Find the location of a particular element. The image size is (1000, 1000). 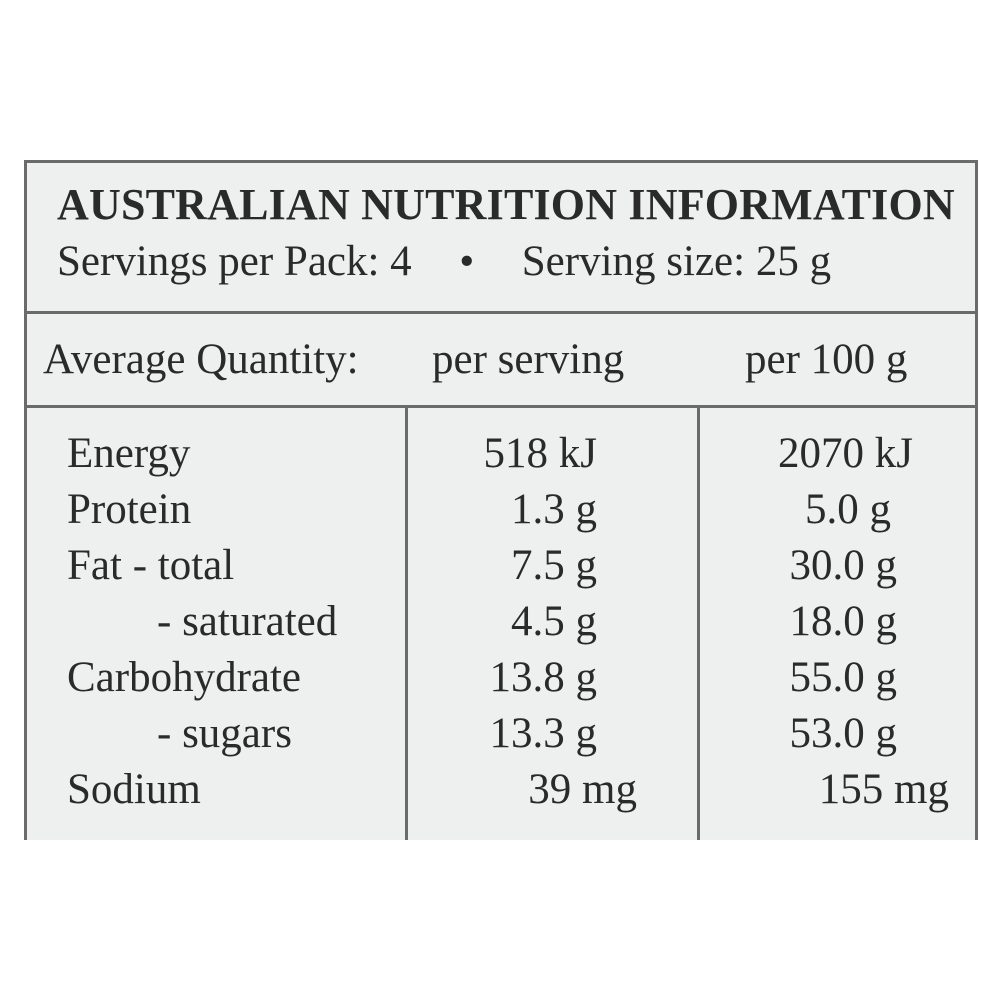

nutrient-row-energy: Energy 518 kJ 2070 kJ is located at coordinates (501, 457).